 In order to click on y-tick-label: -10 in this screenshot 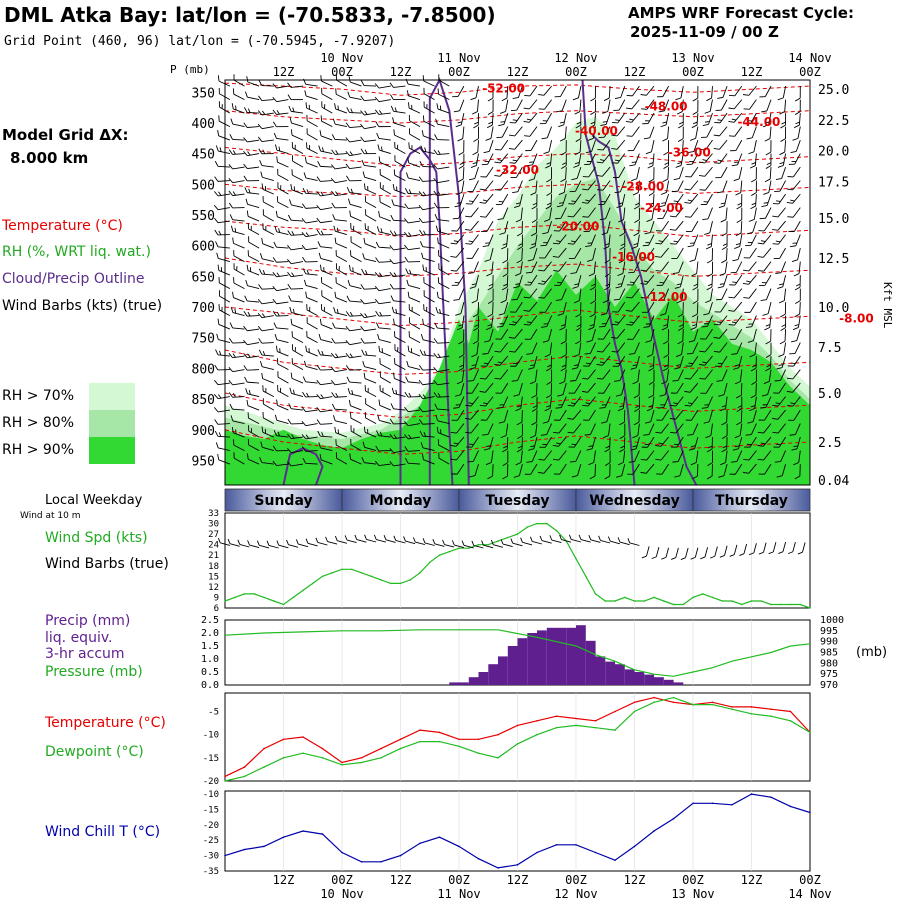, I will do `click(211, 795)`.